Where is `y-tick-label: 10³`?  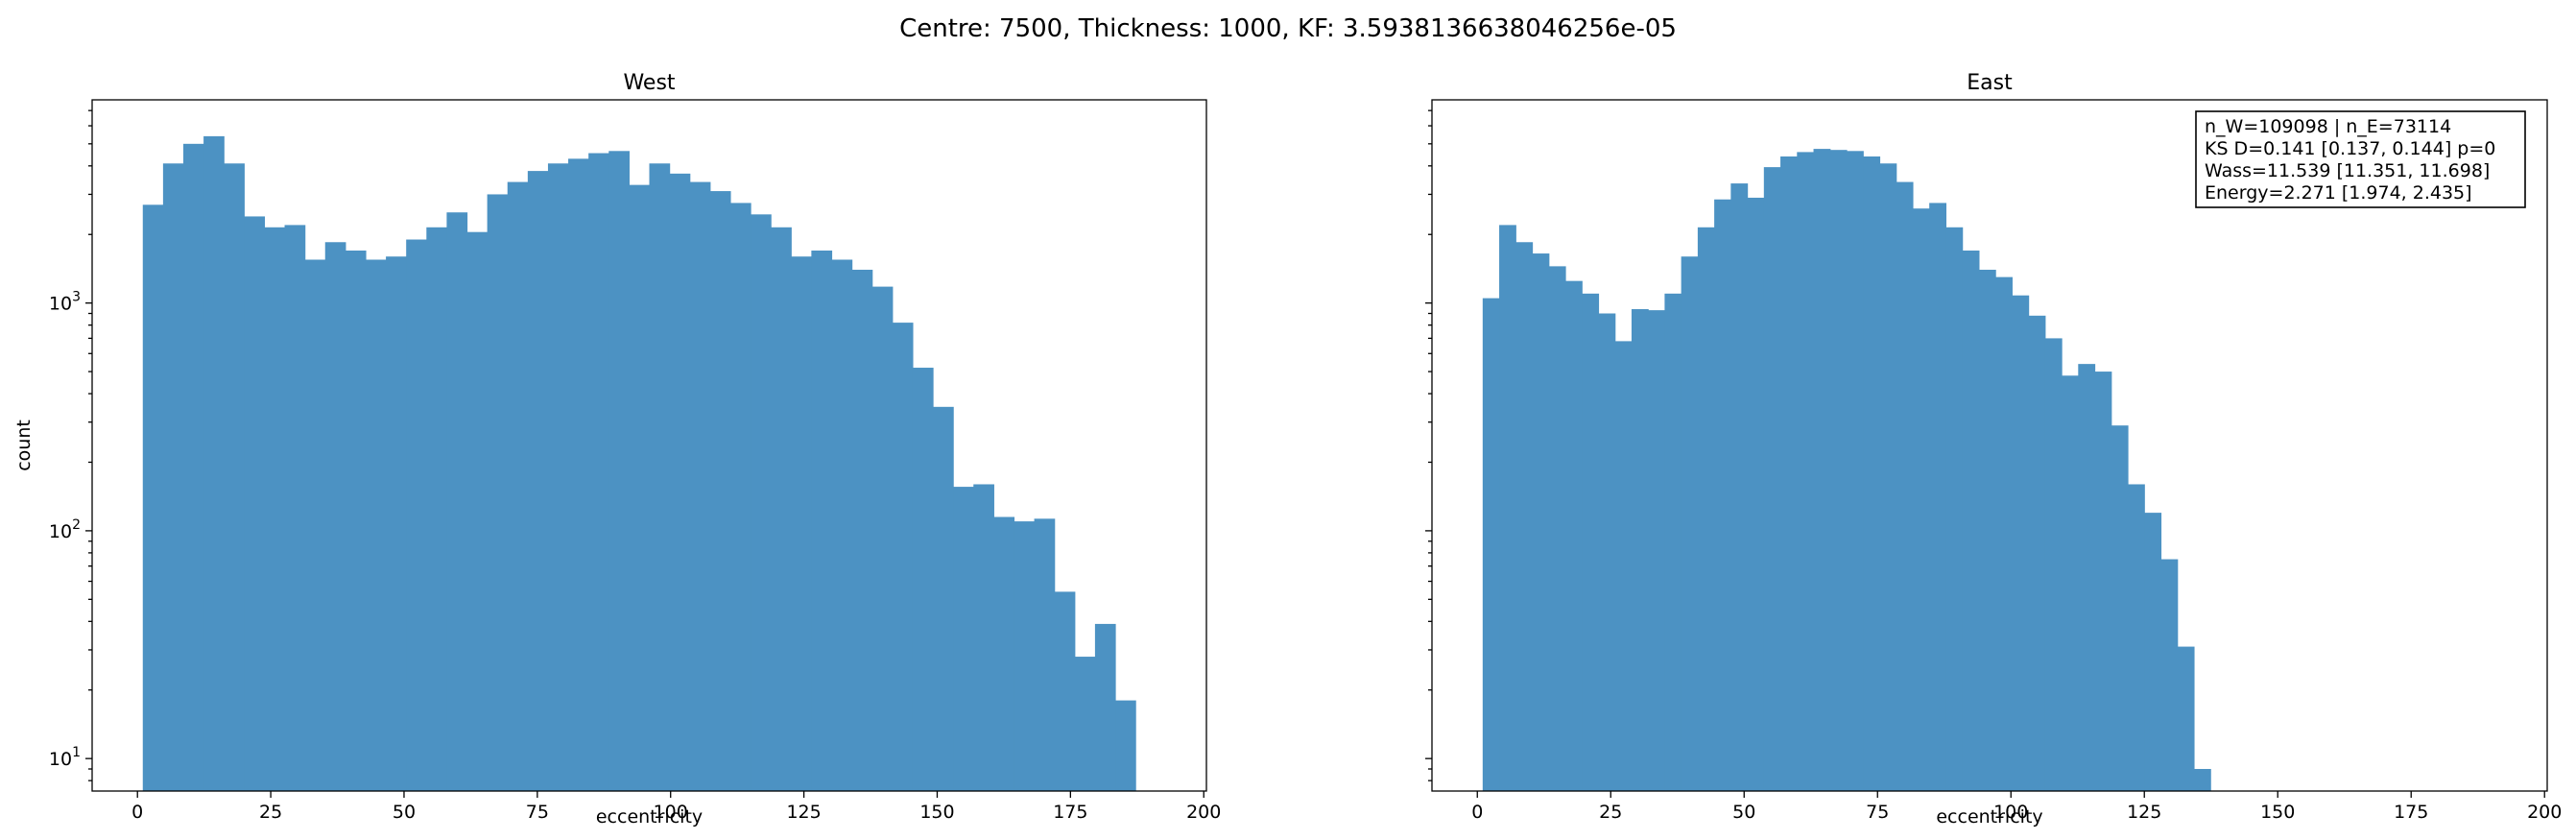
y-tick-label: 10³ is located at coordinates (65, 302).